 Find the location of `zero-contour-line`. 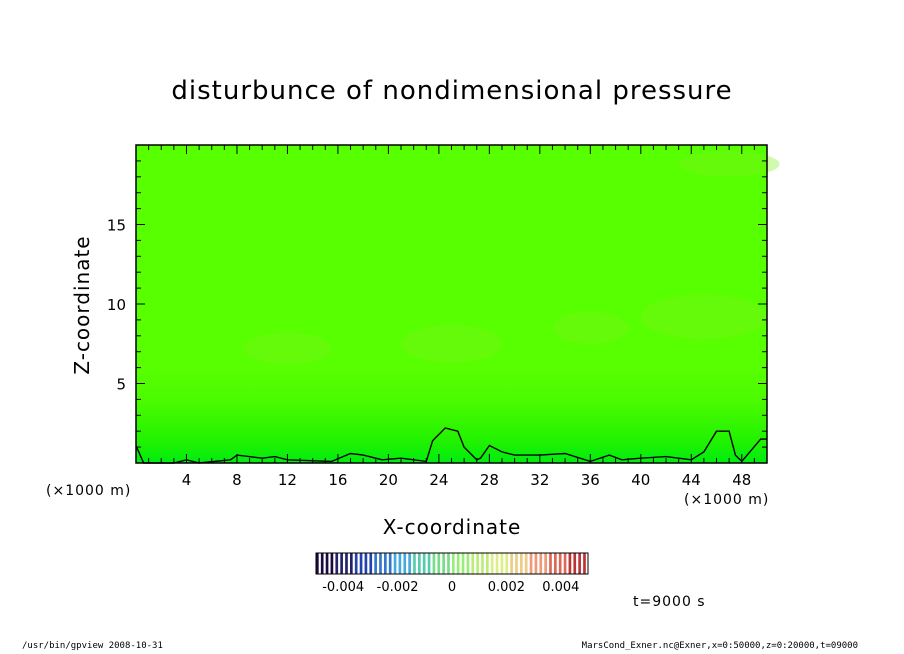

zero-contour-line is located at coordinates (451, 445).